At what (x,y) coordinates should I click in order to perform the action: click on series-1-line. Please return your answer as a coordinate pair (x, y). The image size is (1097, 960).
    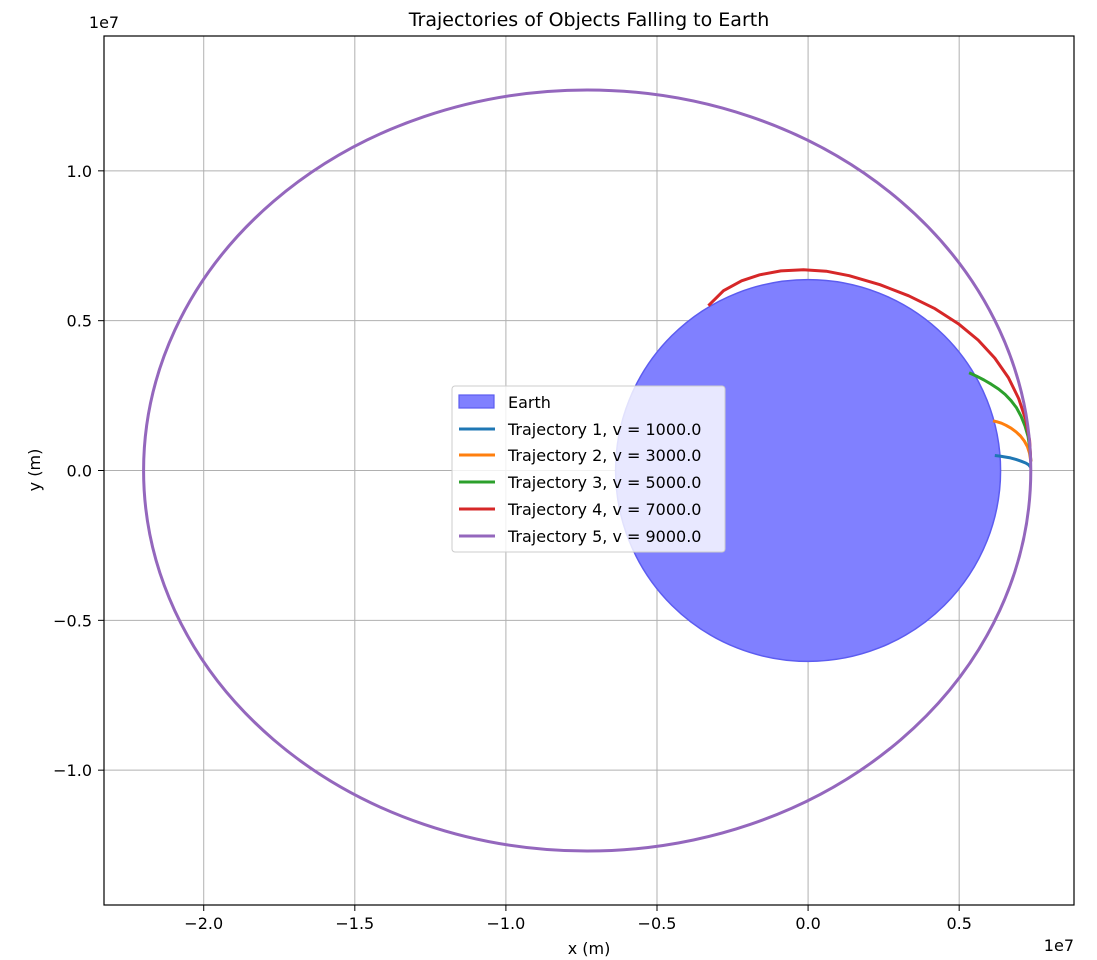
    Looking at the image, I should click on (1013, 461).